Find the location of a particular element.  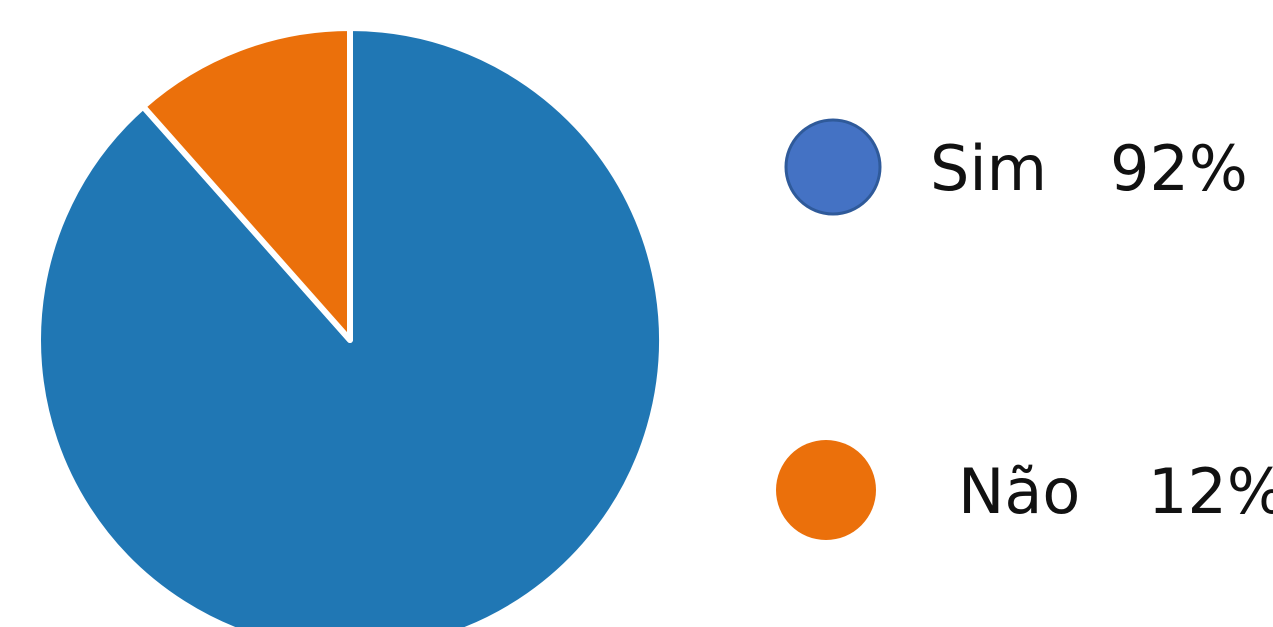

legend-value-sim: 92% is located at coordinates (1179, 168).